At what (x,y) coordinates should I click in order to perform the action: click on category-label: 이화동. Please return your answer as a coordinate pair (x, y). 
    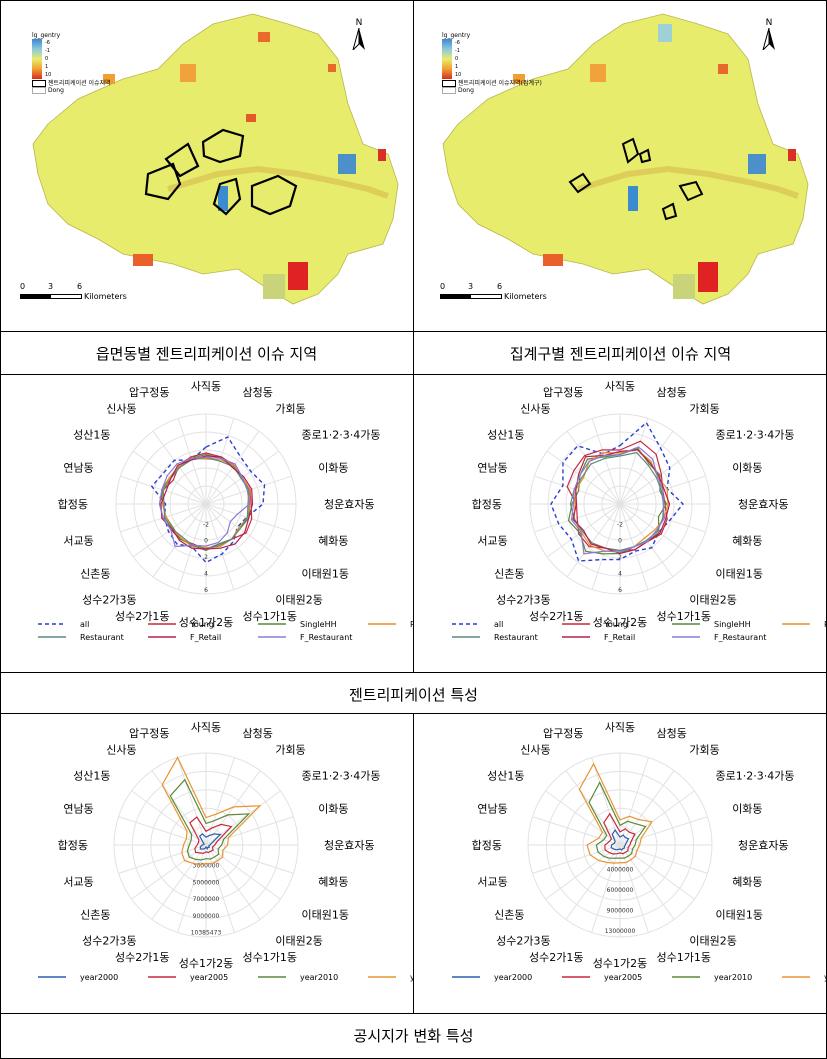
    Looking at the image, I should click on (333, 809).